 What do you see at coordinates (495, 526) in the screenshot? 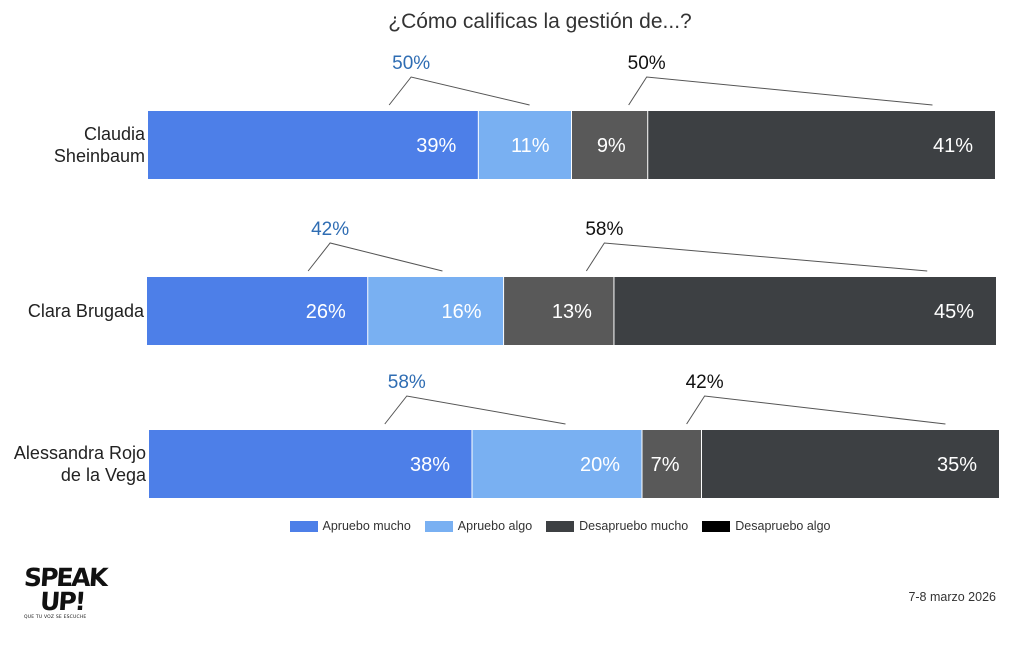
I see `legend-label: Apruebo algo` at bounding box center [495, 526].